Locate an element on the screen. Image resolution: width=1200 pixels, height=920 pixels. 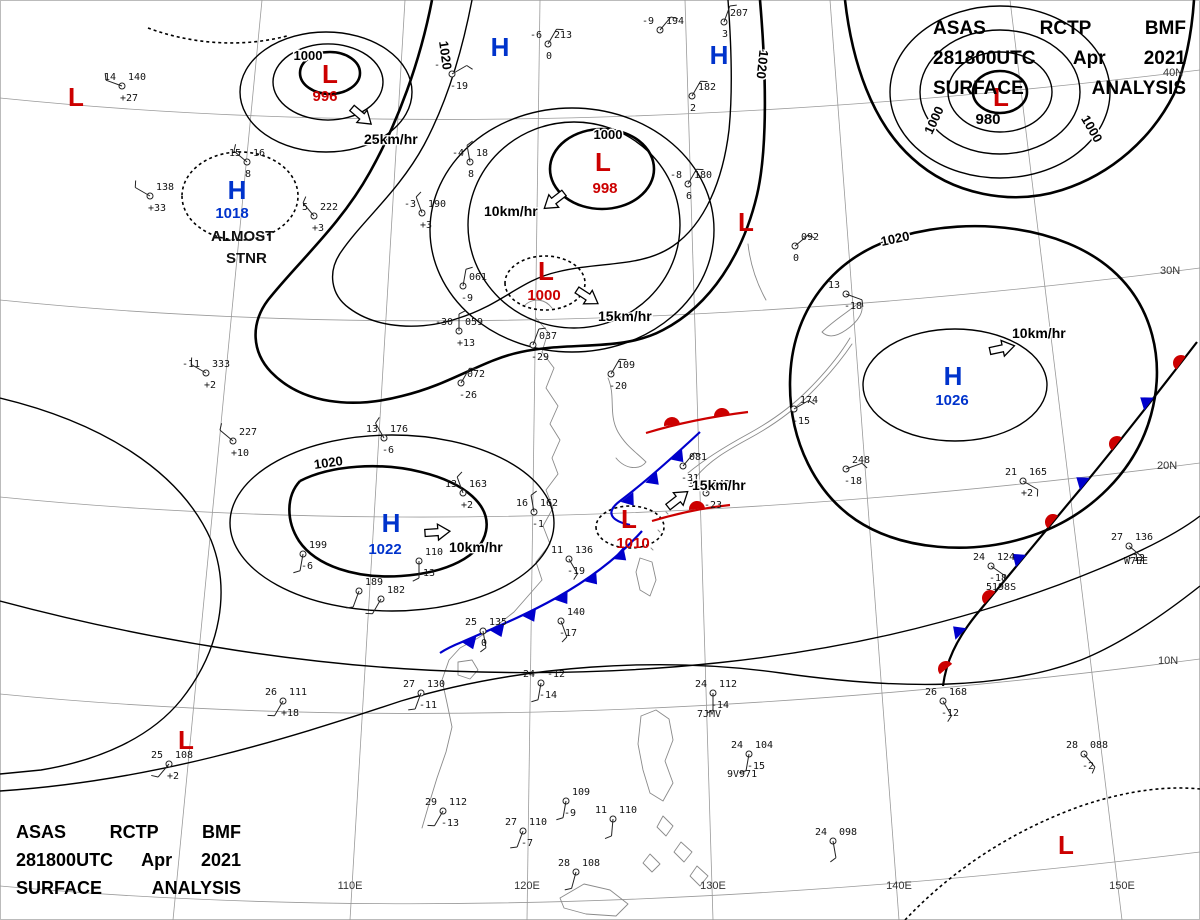
station-aux: -1 is located at coordinates (538, 524).